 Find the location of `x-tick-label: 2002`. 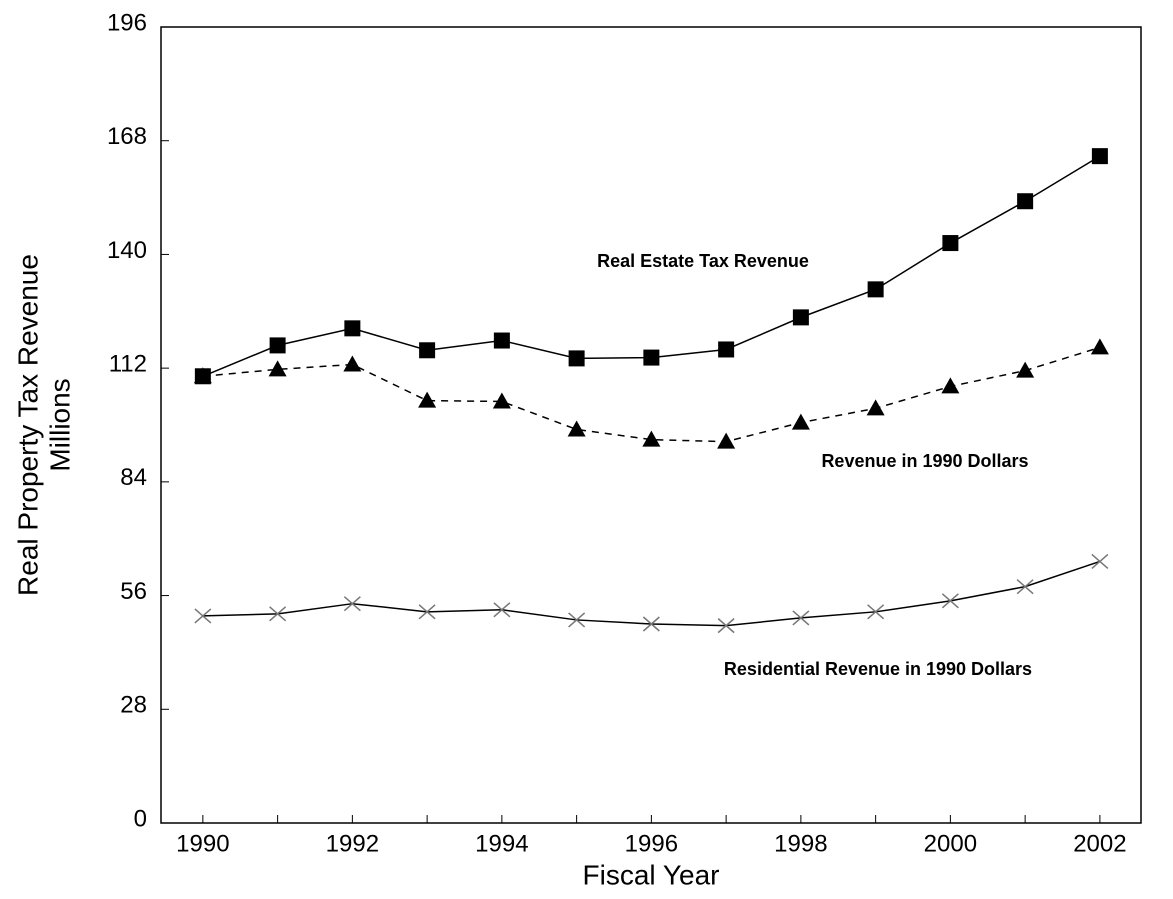

x-tick-label: 2002 is located at coordinates (1099, 843).